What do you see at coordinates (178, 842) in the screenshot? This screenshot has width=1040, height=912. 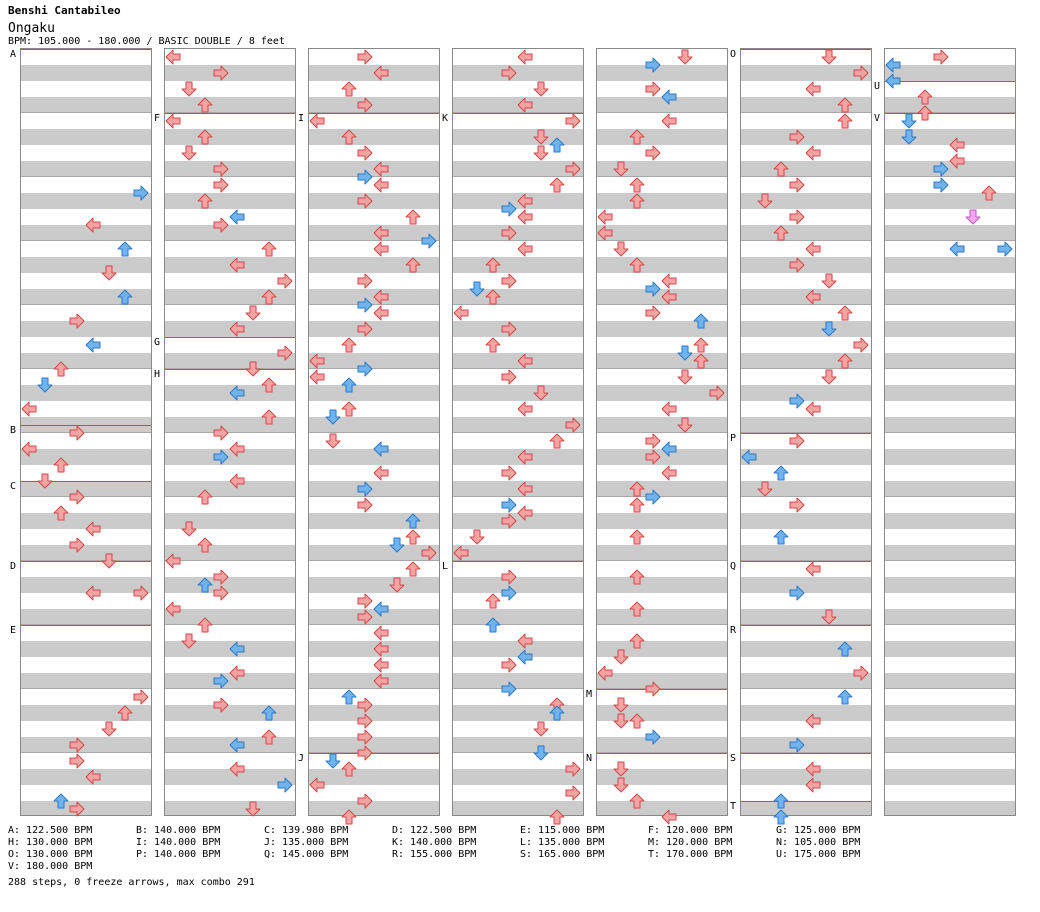 I see `bpm-entry: I: 140.000 BPM` at bounding box center [178, 842].